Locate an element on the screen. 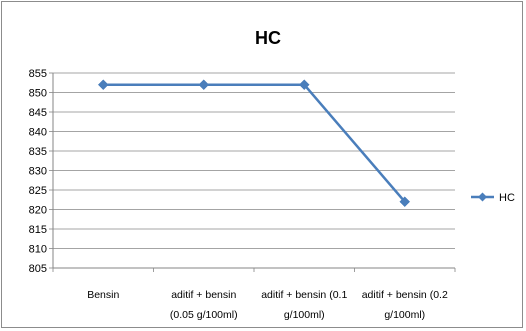 The image size is (526, 331). y-tick-label: 805 is located at coordinates (38, 269).